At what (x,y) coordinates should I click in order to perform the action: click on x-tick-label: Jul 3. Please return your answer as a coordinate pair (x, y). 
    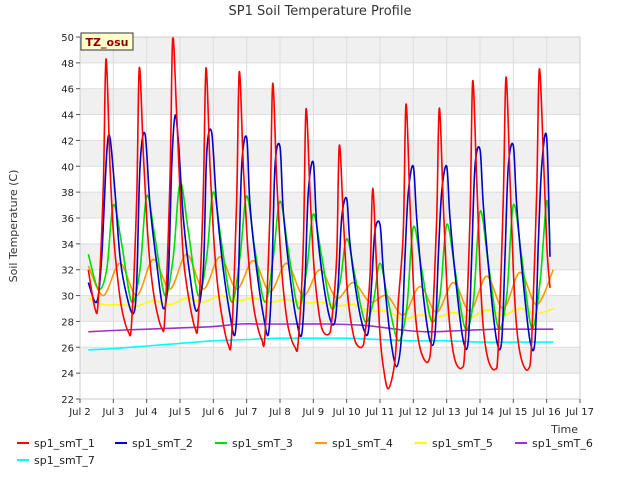
    Looking at the image, I should click on (113, 412).